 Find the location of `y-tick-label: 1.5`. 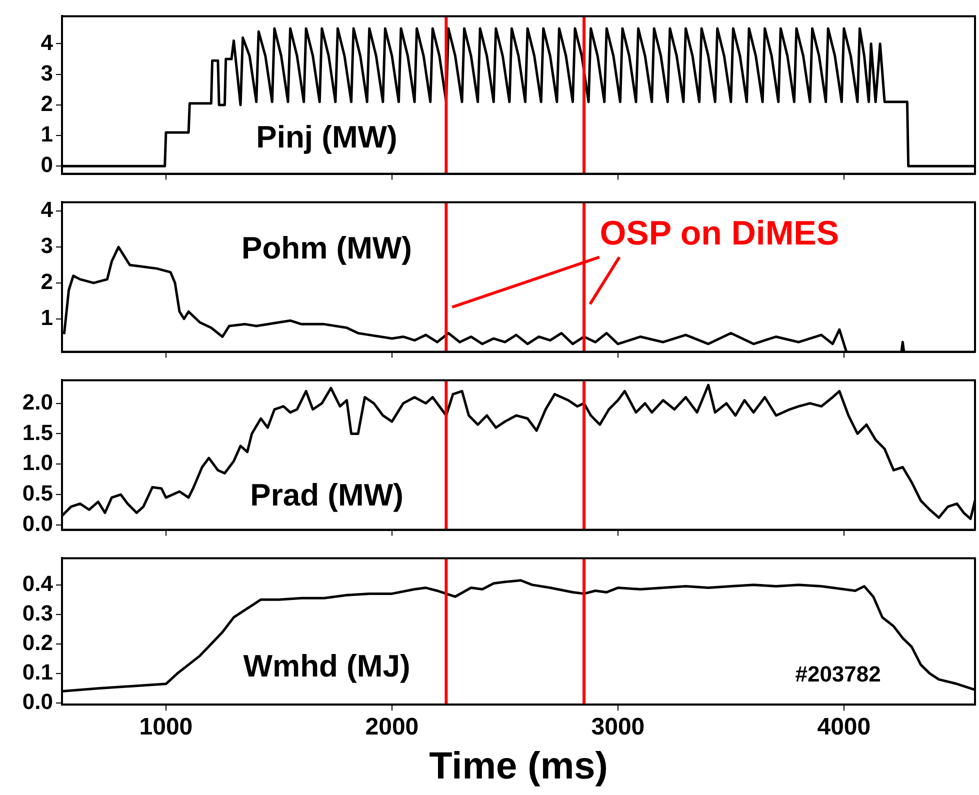

y-tick-label: 1.5 is located at coordinates (37, 432).